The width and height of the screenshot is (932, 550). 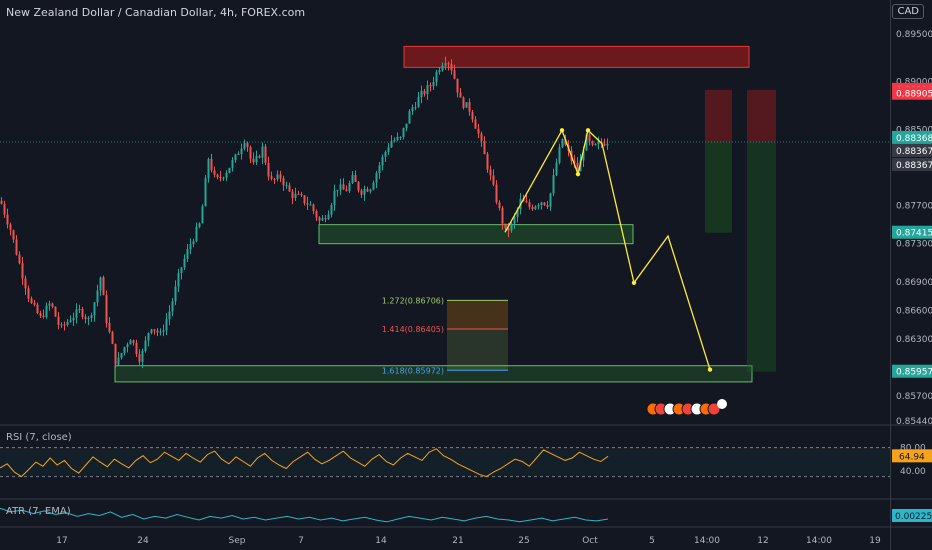 What do you see at coordinates (476, 234) in the screenshot?
I see `zone-support-mid` at bounding box center [476, 234].